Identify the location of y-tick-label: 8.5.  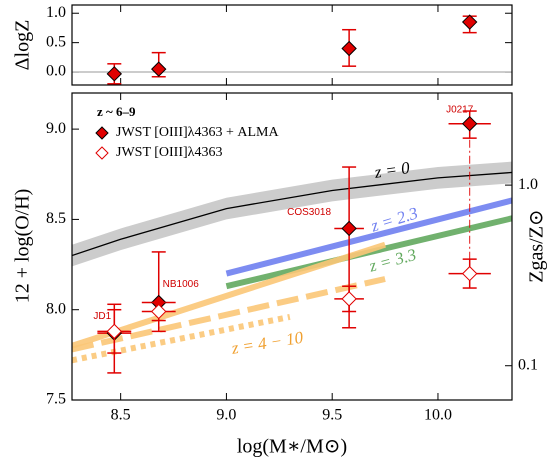
(56, 218).